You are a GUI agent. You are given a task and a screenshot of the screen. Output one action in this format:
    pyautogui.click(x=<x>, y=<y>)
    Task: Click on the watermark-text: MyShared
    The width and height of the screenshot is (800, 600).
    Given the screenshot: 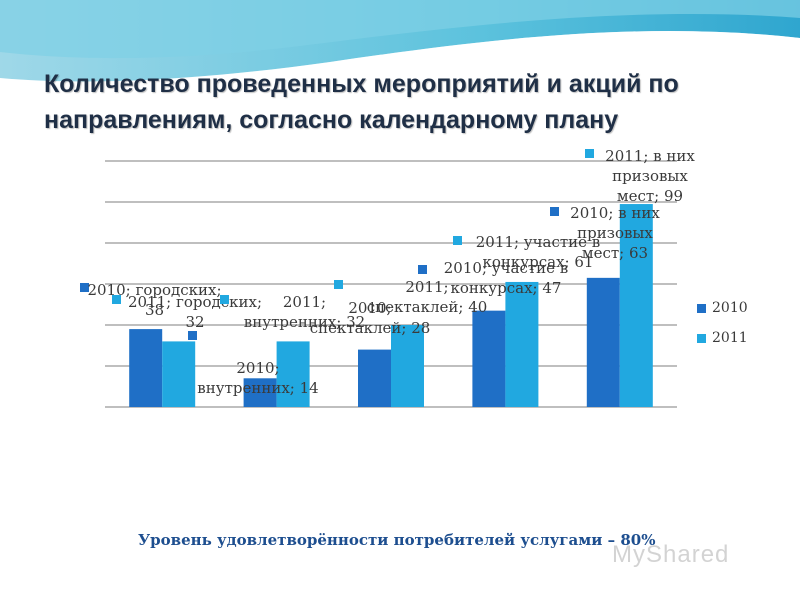 What is the action you would take?
    pyautogui.click(x=671, y=554)
    